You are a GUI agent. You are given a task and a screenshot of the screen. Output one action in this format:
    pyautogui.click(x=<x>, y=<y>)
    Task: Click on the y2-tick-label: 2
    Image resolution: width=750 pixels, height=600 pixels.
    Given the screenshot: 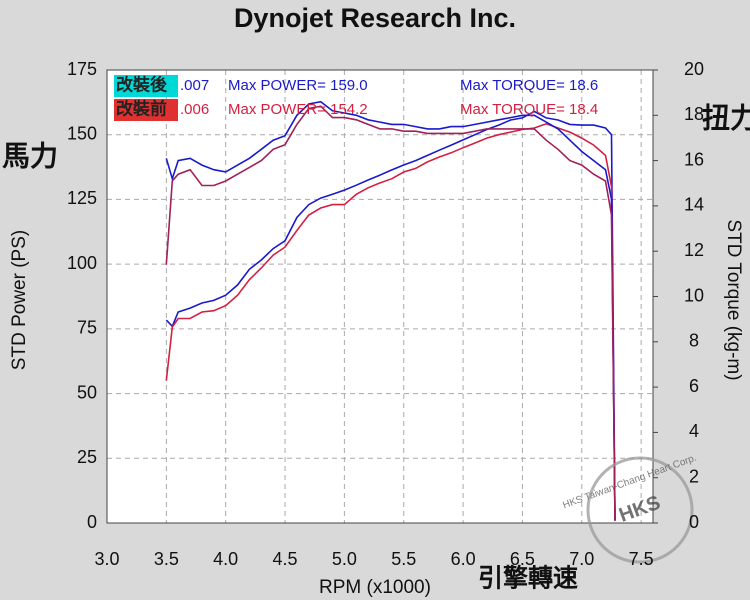 What is the action you would take?
    pyautogui.click(x=694, y=476)
    